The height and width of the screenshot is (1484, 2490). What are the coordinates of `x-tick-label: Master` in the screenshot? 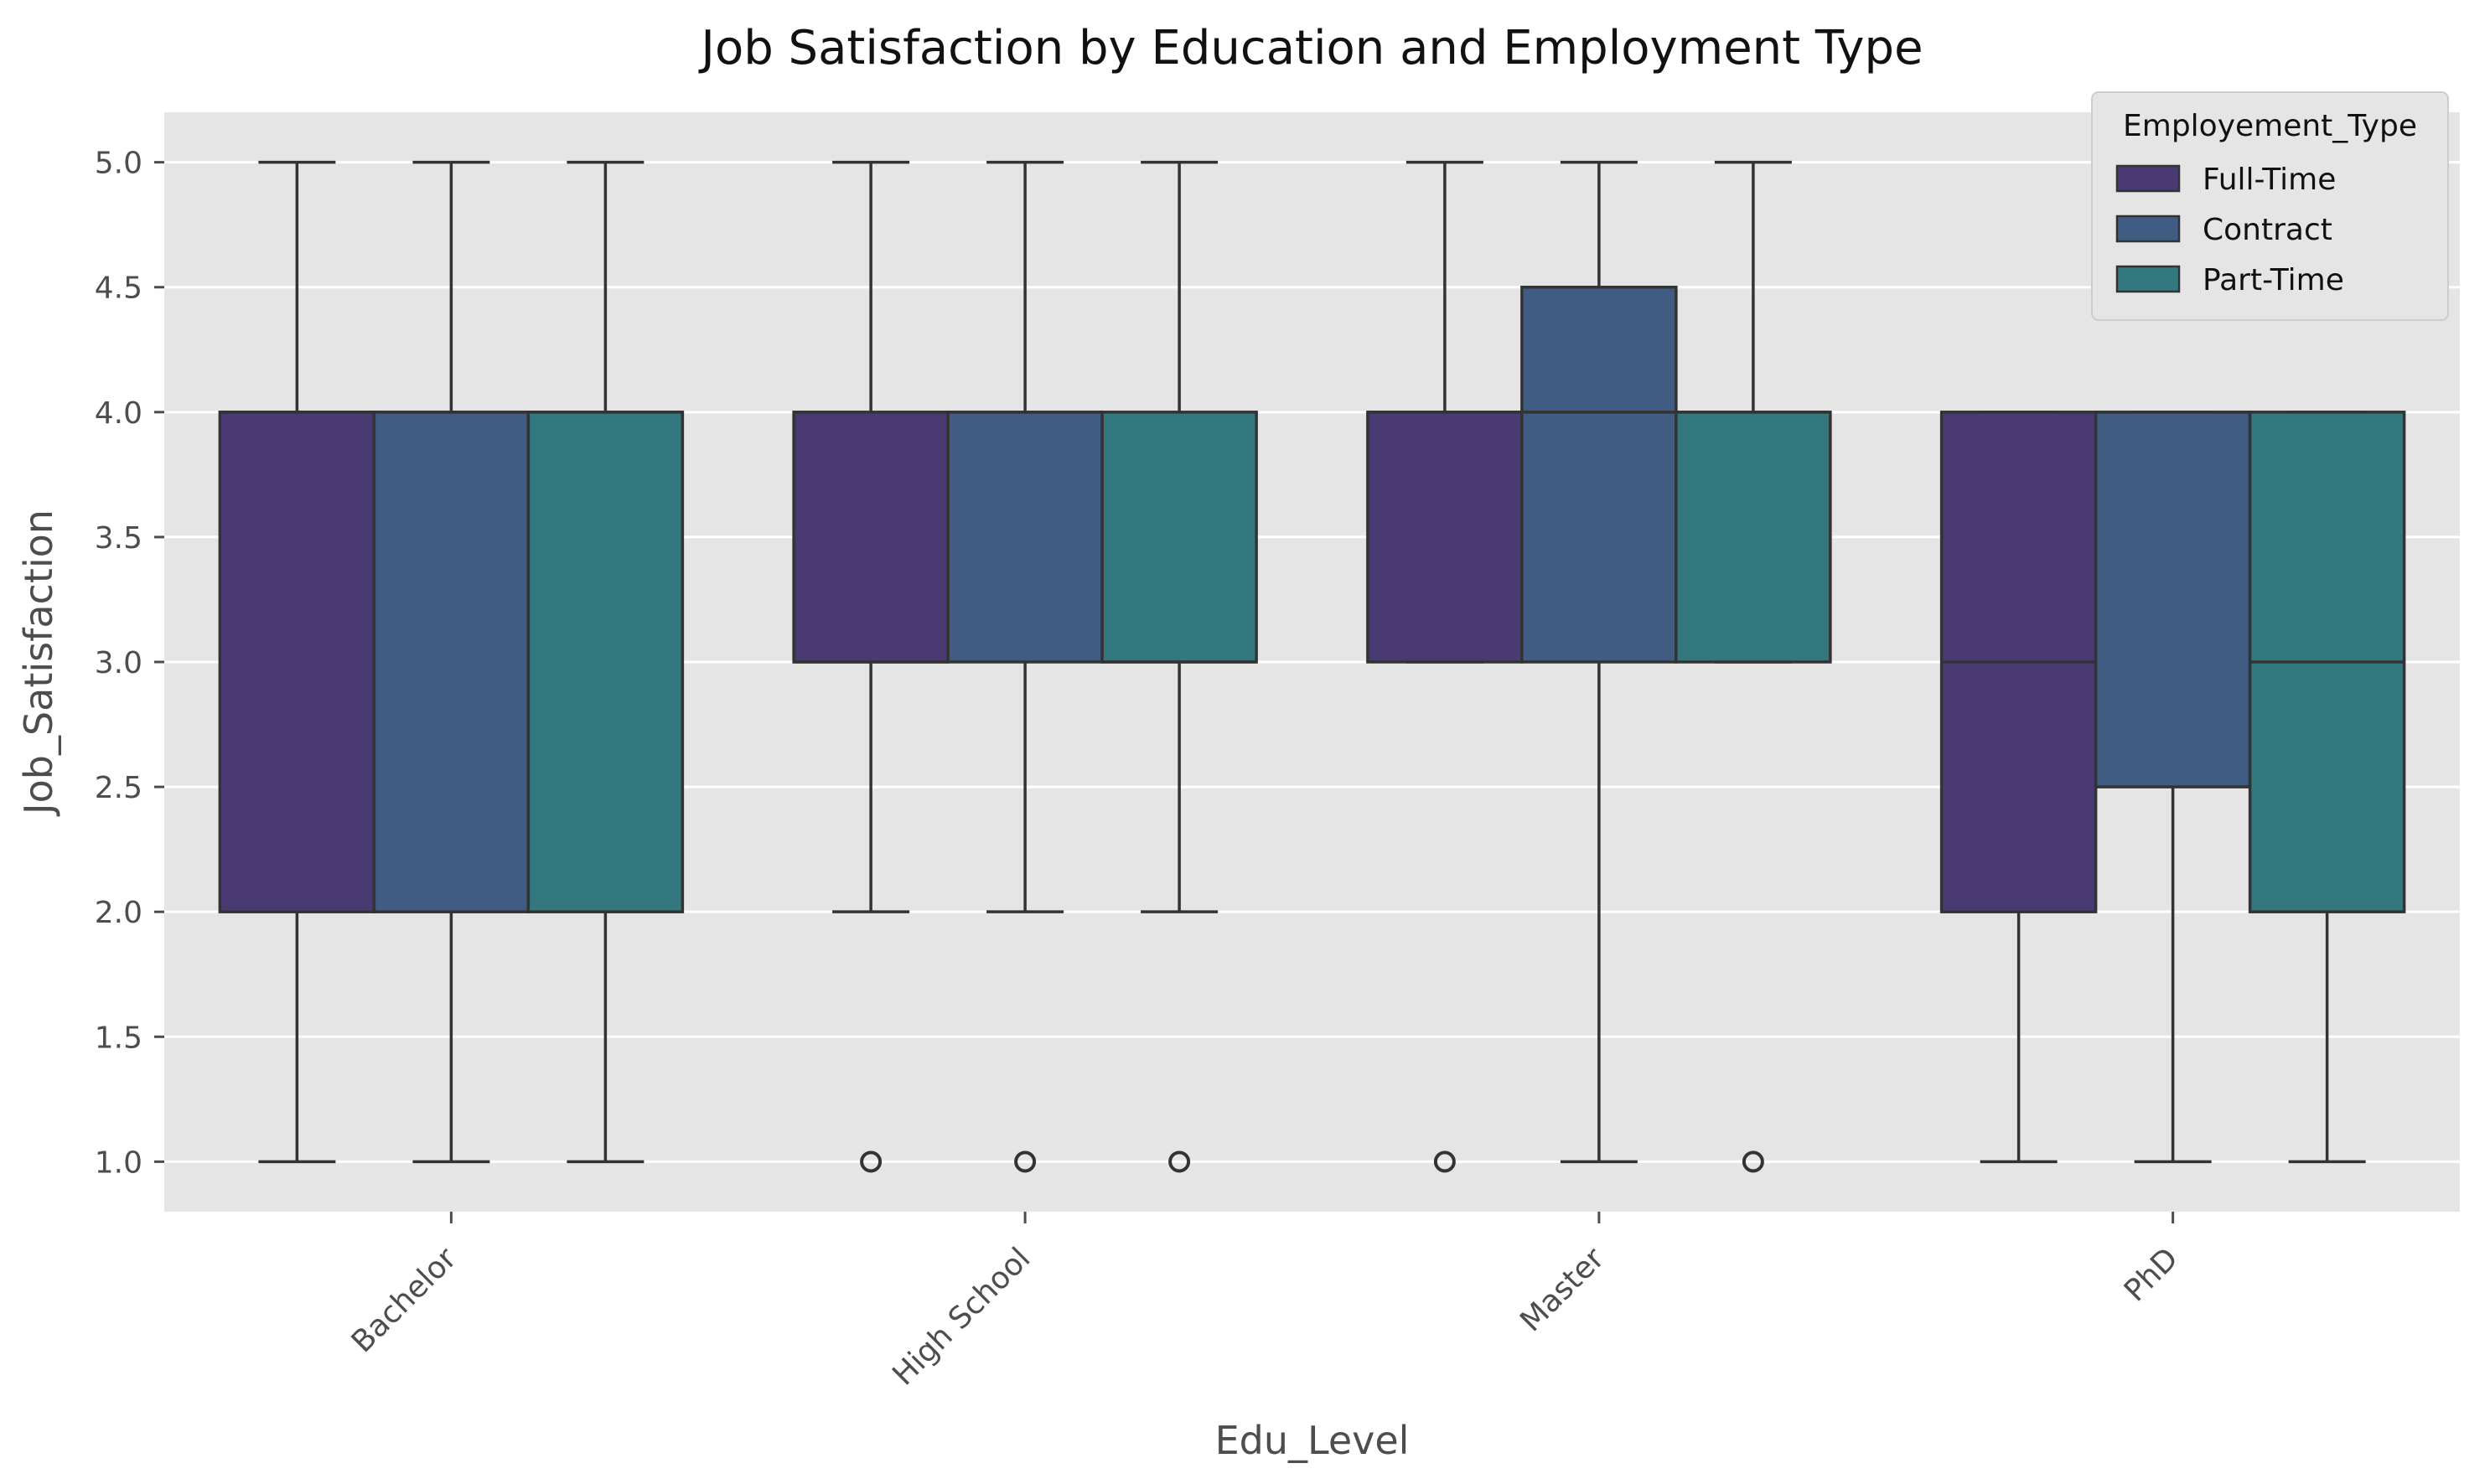 It's located at (1562, 1290).